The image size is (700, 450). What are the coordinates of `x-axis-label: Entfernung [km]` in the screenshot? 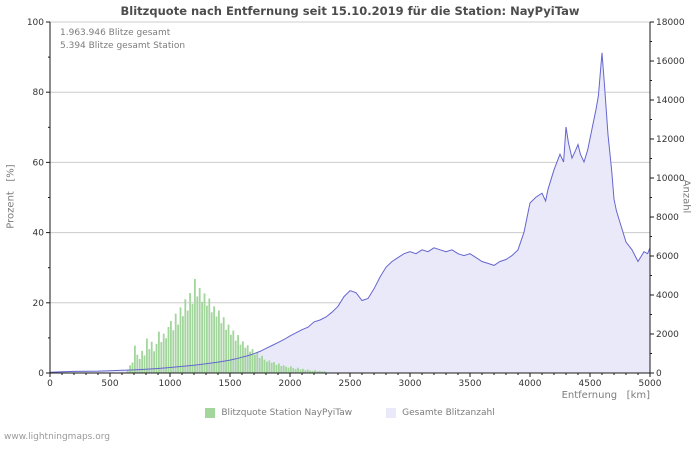 It's located at (605, 395).